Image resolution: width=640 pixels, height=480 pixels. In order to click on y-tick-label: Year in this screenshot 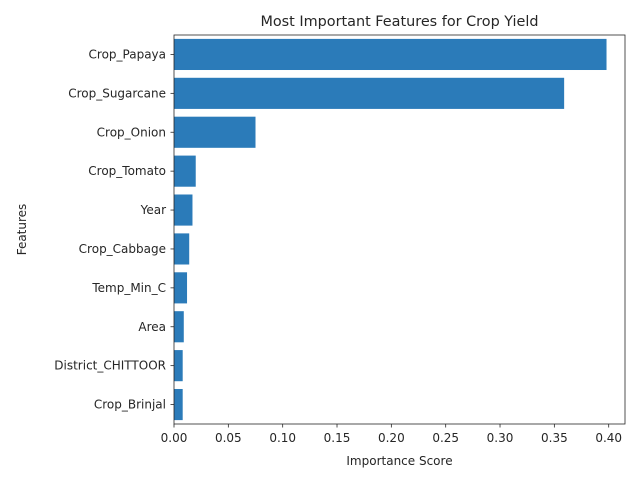, I will do `click(153, 210)`.